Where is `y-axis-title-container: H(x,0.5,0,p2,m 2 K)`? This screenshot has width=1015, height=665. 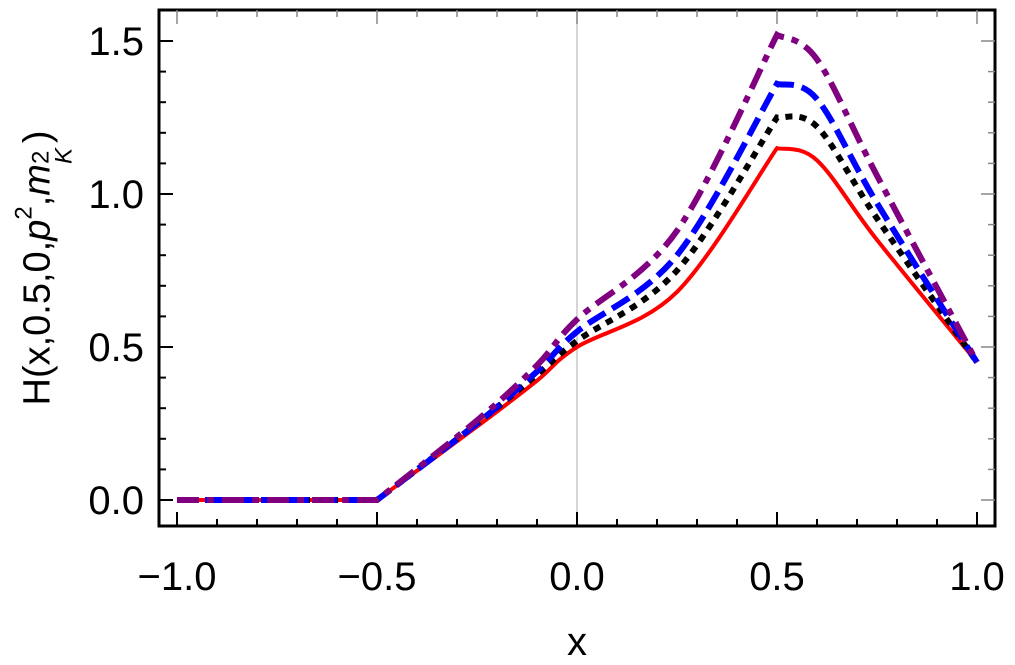 y-axis-title-container: H(x,0.5,0,p2,m 2 K) is located at coordinates (43, 268).